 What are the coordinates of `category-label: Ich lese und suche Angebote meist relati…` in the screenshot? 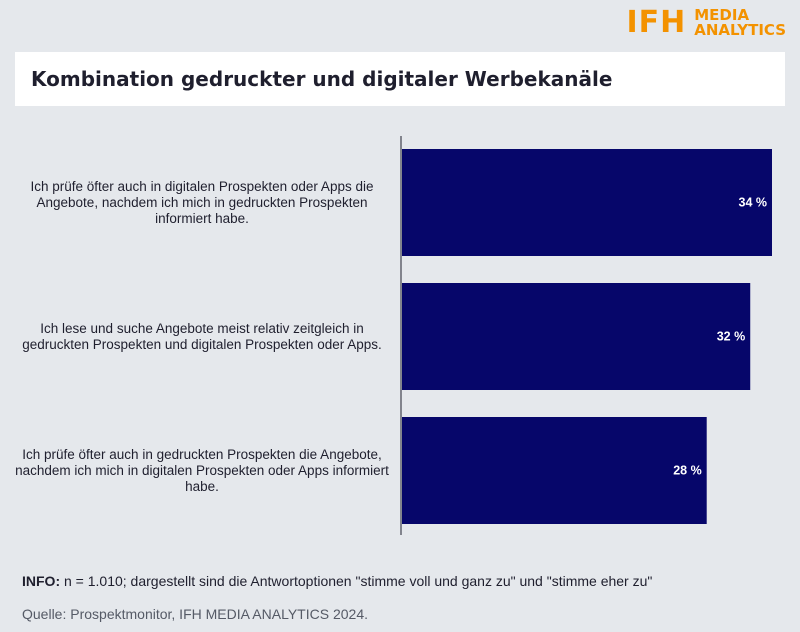 It's located at (202, 336).